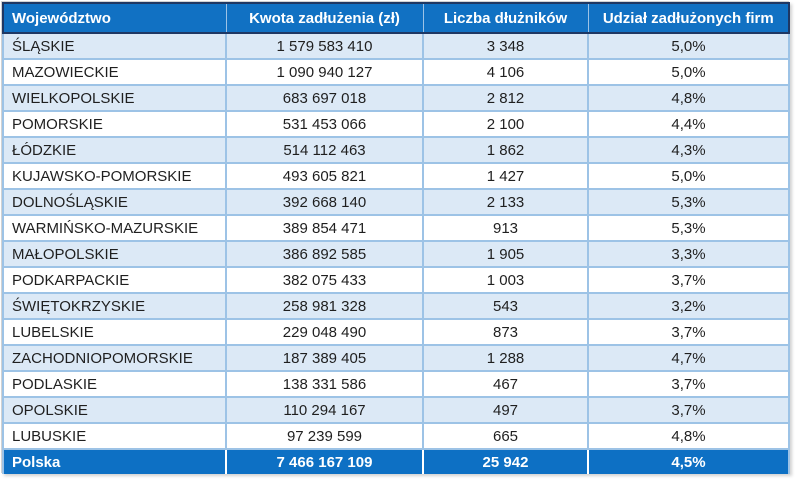 This screenshot has width=800, height=489. What do you see at coordinates (114, 150) in the screenshot?
I see `cell-wojewodztwo: ŁÓDZKIE` at bounding box center [114, 150].